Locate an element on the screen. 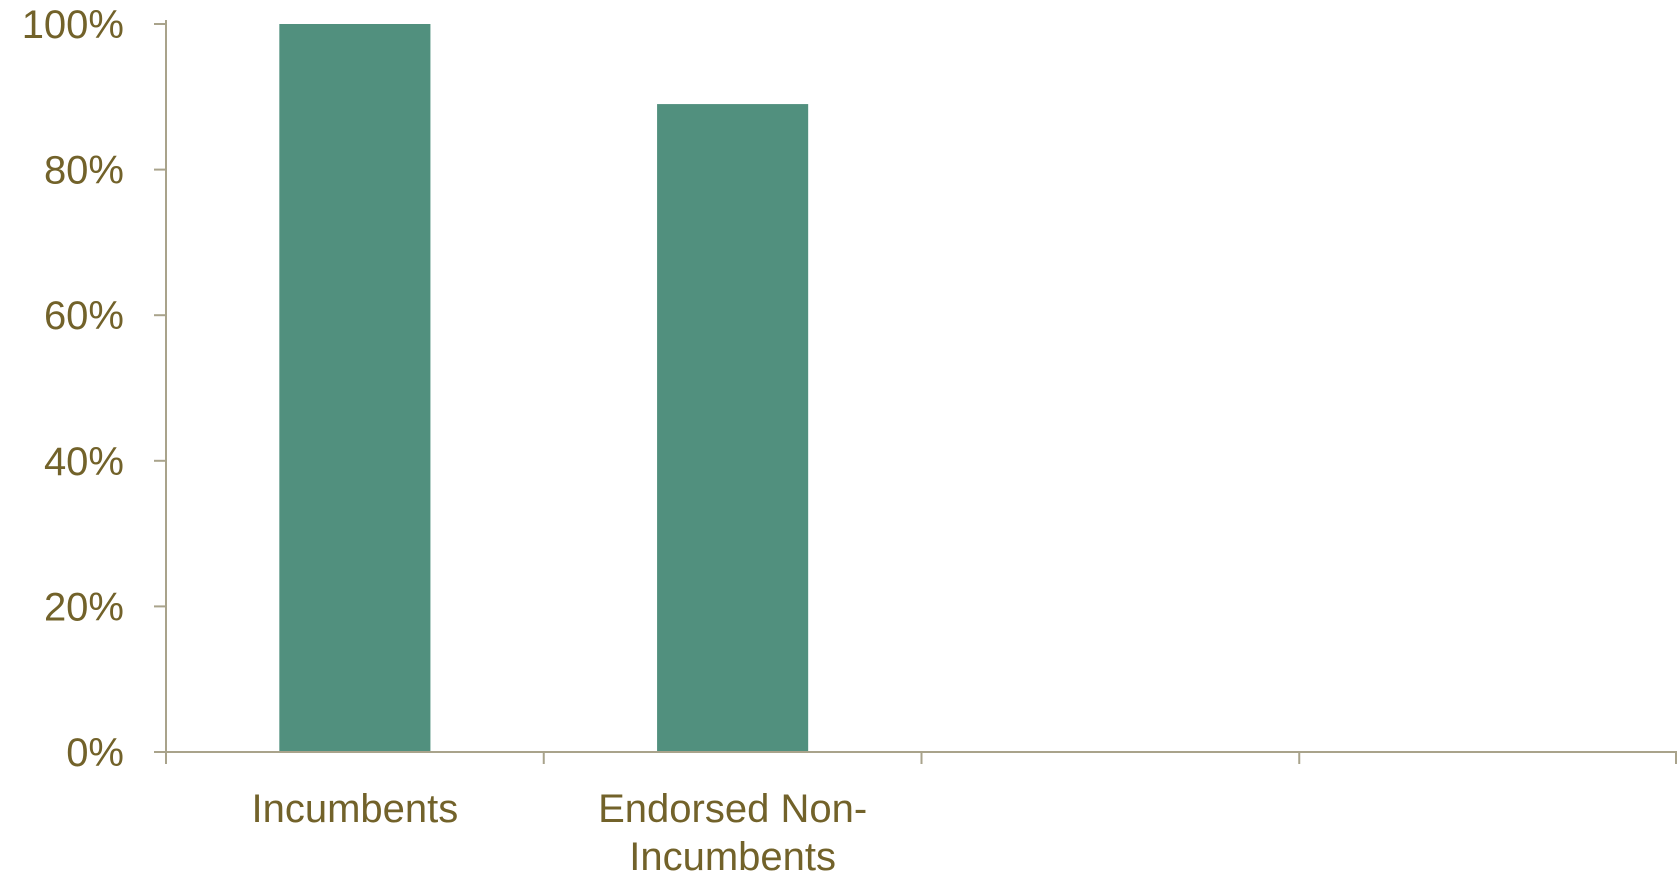 The image size is (1679, 886). x-category-label: Endorsed Non- is located at coordinates (732, 809).